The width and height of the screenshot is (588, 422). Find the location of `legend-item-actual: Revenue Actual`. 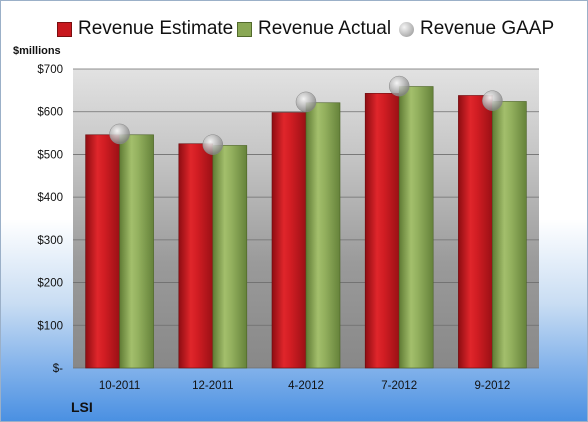

legend-item-actual: Revenue Actual is located at coordinates (314, 29).